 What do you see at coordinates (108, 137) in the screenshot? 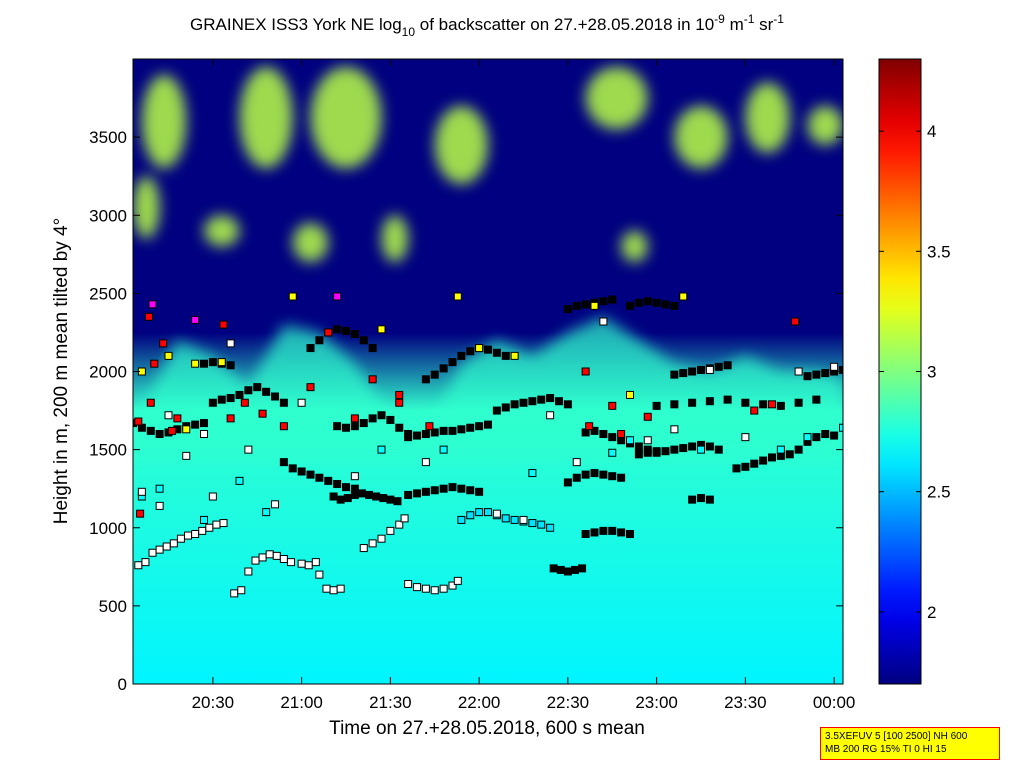
I see `y-tick-label: 3500` at bounding box center [108, 137].